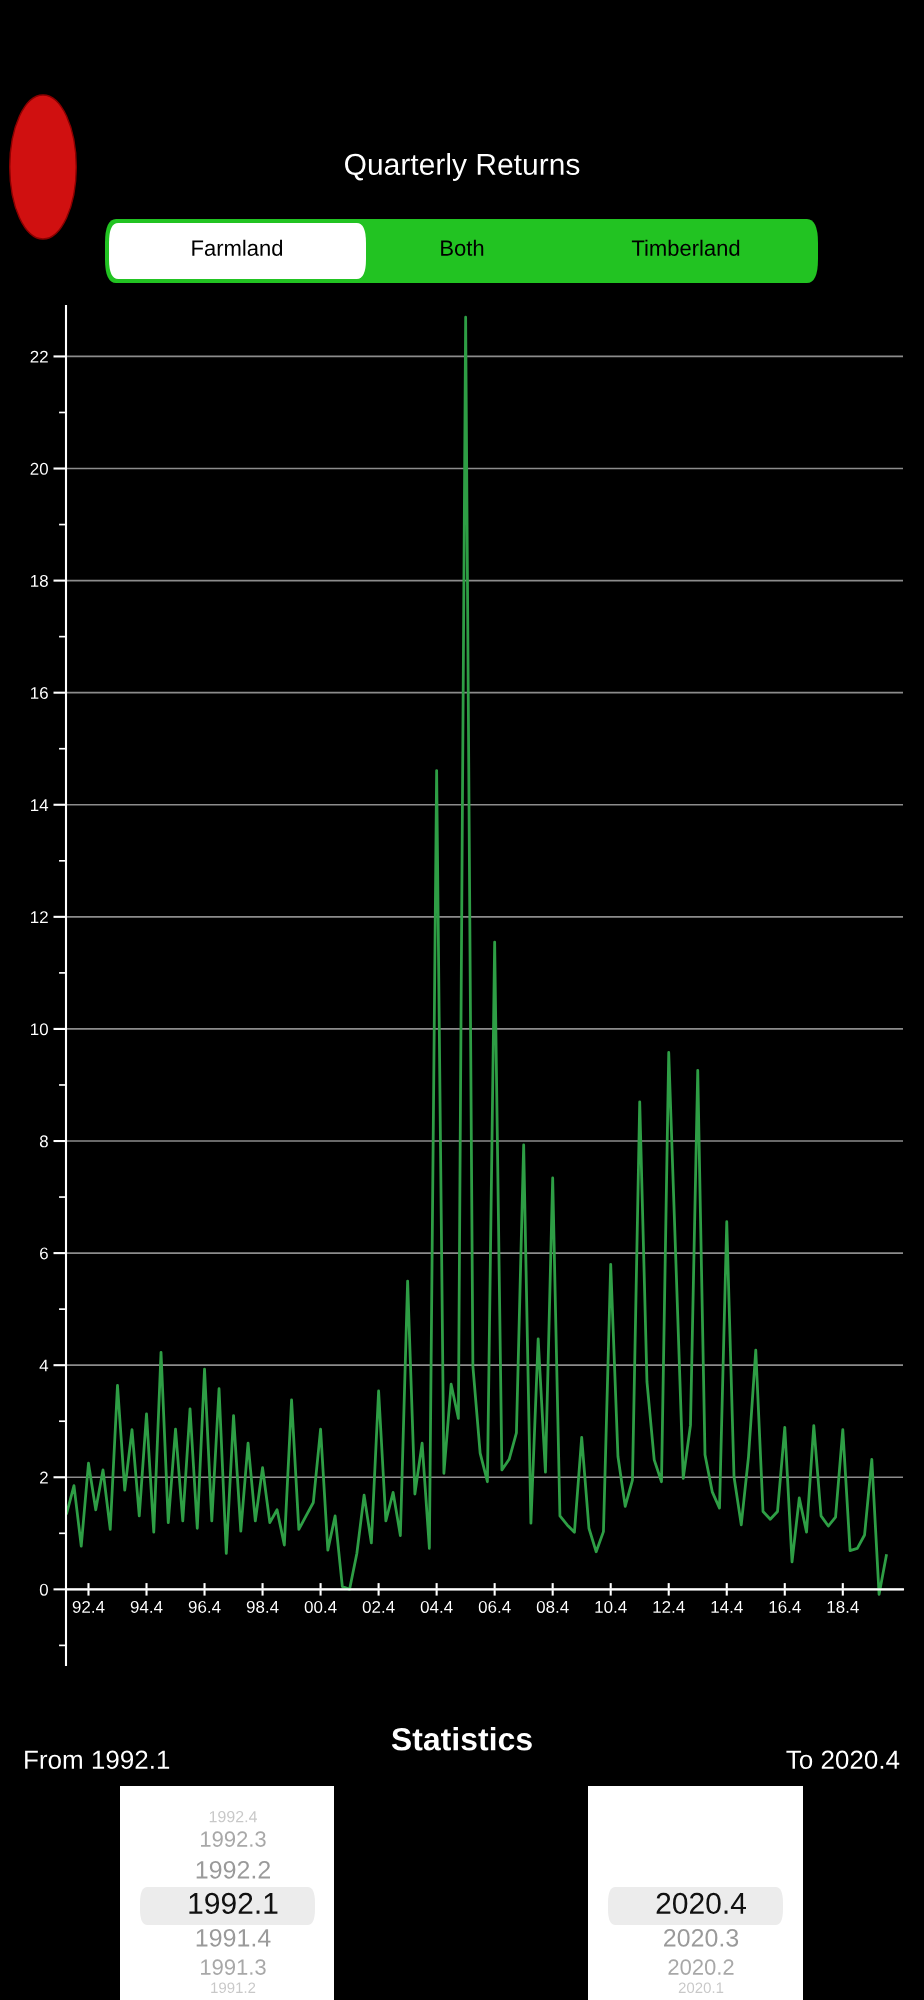 The height and width of the screenshot is (2000, 924). I want to click on x-tick-label: 00.4, so click(320, 1606).